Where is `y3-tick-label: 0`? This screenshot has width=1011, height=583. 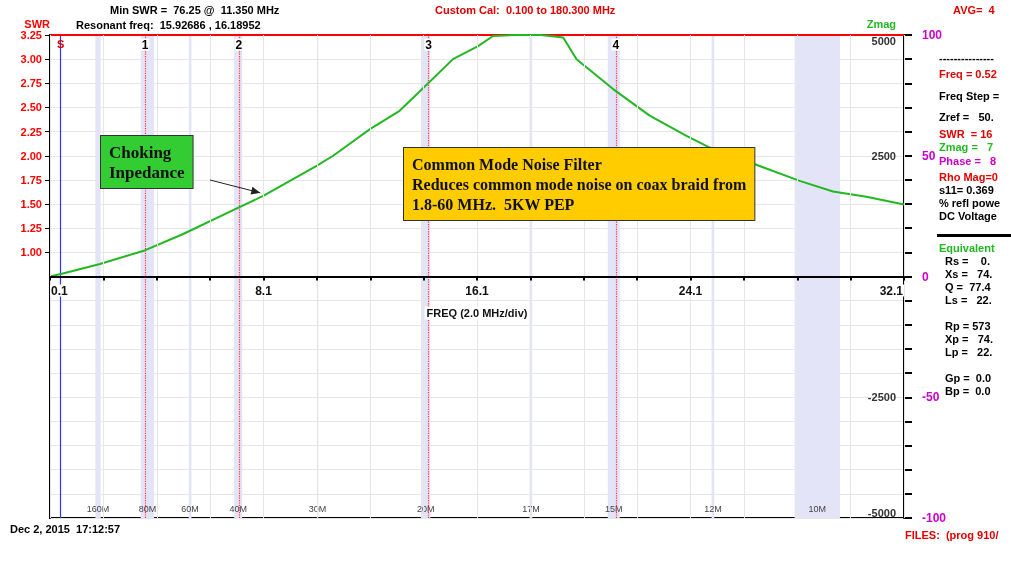
y3-tick-label: 0 is located at coordinates (925, 276).